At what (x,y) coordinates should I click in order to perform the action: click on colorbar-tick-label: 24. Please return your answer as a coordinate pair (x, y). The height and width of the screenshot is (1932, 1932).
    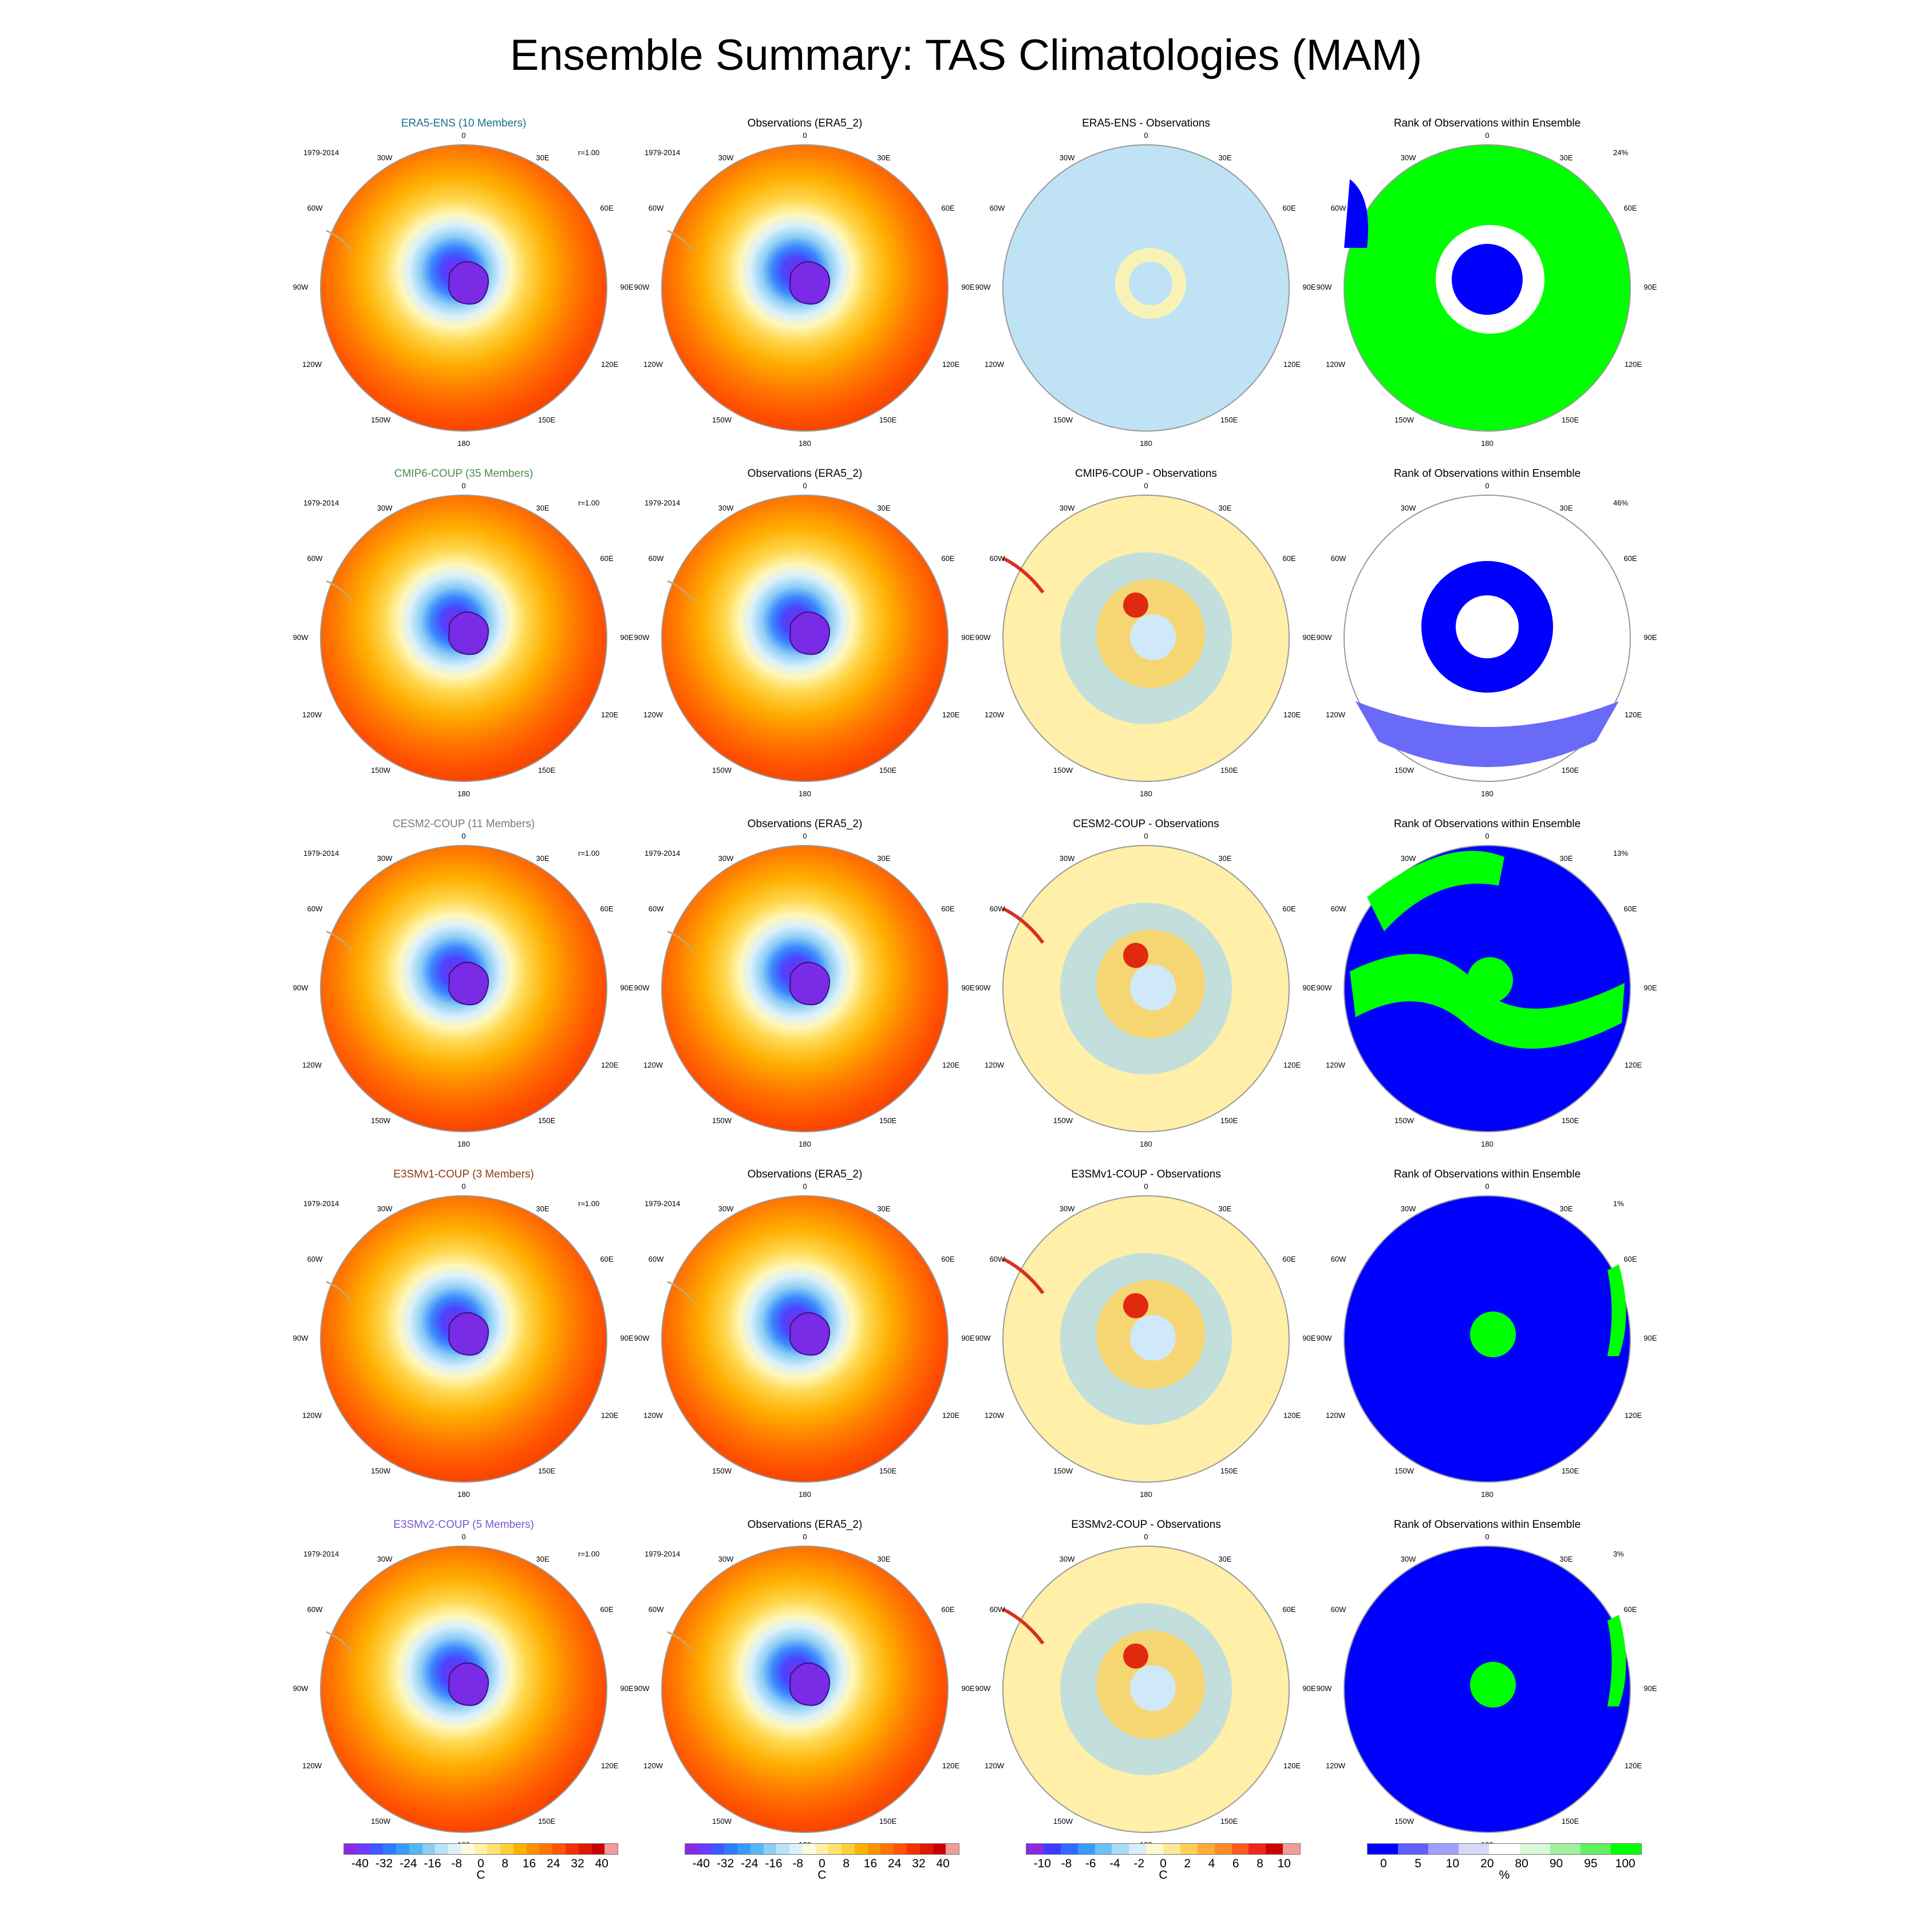
    Looking at the image, I should click on (895, 1863).